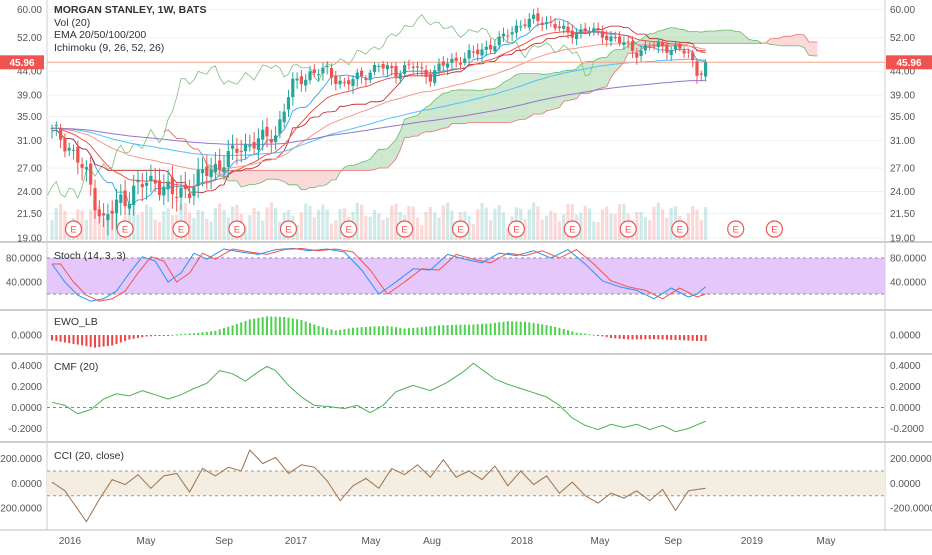 Image resolution: width=932 pixels, height=555 pixels. I want to click on price-tick-left: 35.00, so click(29, 117).